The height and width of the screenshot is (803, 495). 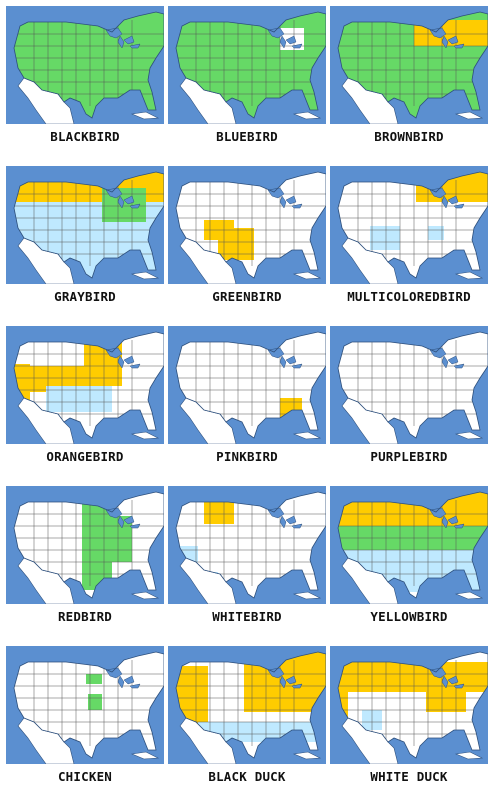 I want to click on map-card: CHICKEN, so click(x=85, y=716).